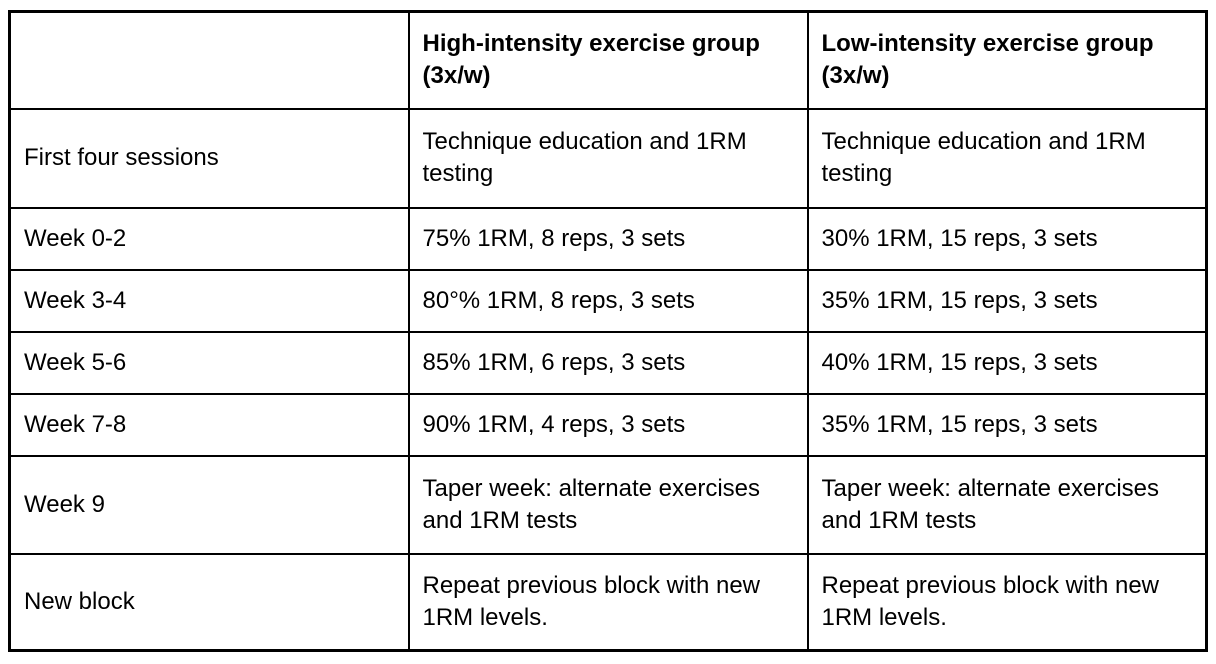 This screenshot has height=664, width=1216. What do you see at coordinates (209, 424) in the screenshot?
I see `row-label-cell: Week 7-8` at bounding box center [209, 424].